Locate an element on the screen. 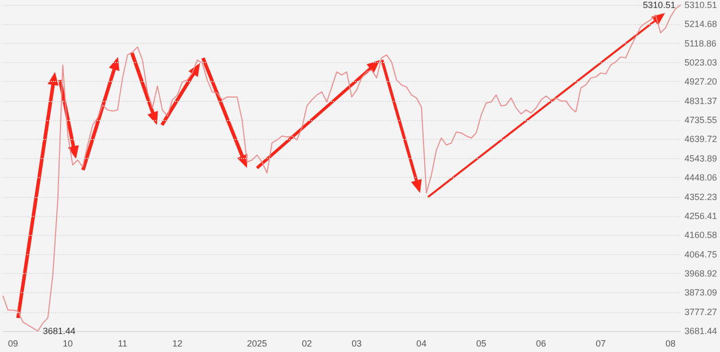 The height and width of the screenshot is (352, 720). data-label: 3681.44 is located at coordinates (59, 331).